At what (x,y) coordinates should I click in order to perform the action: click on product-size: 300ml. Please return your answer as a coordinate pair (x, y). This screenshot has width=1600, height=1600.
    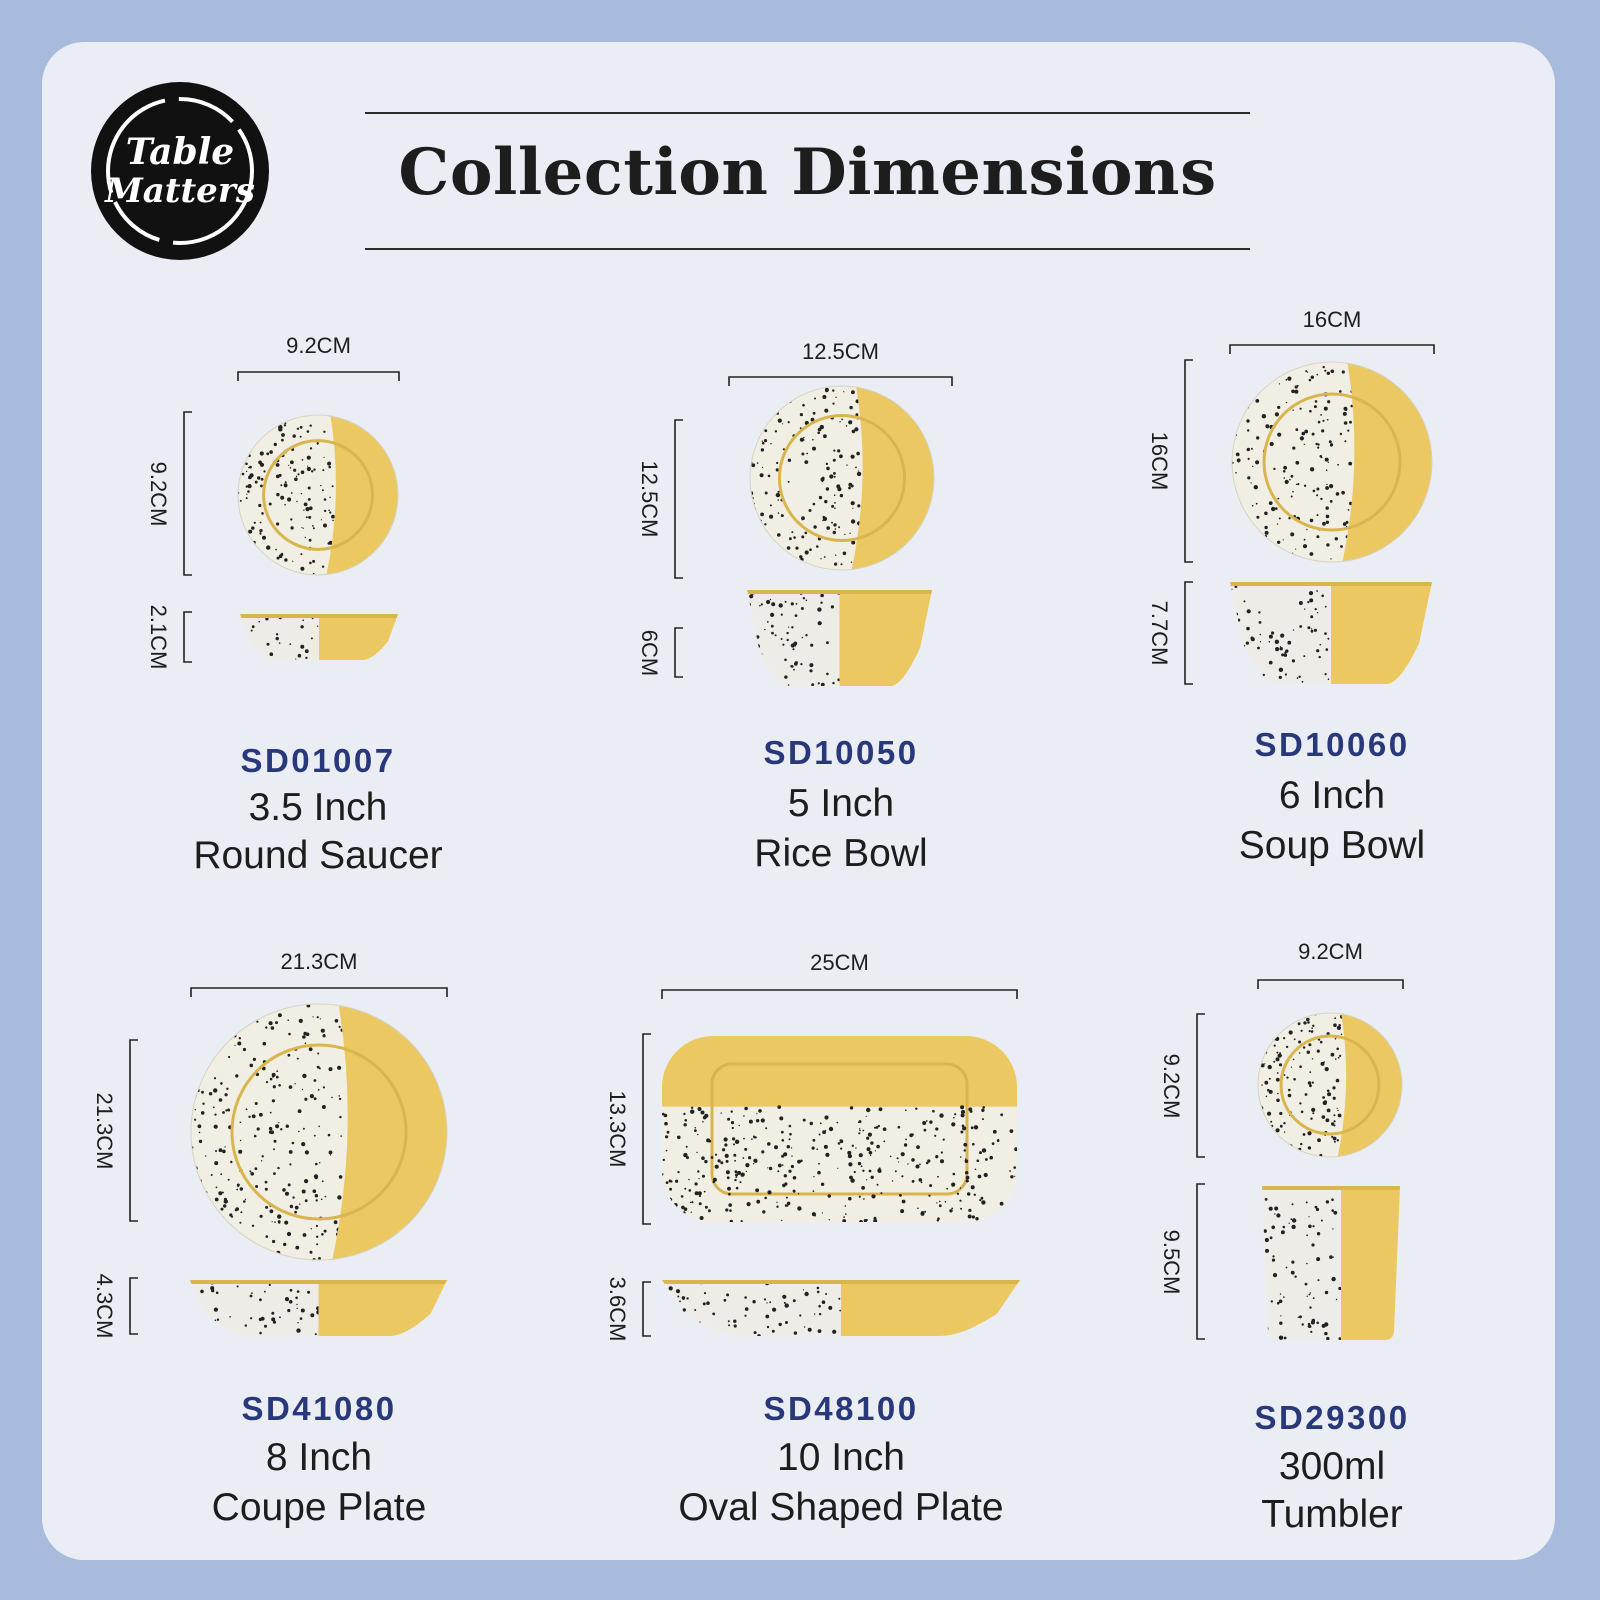
    Looking at the image, I should click on (1332, 1466).